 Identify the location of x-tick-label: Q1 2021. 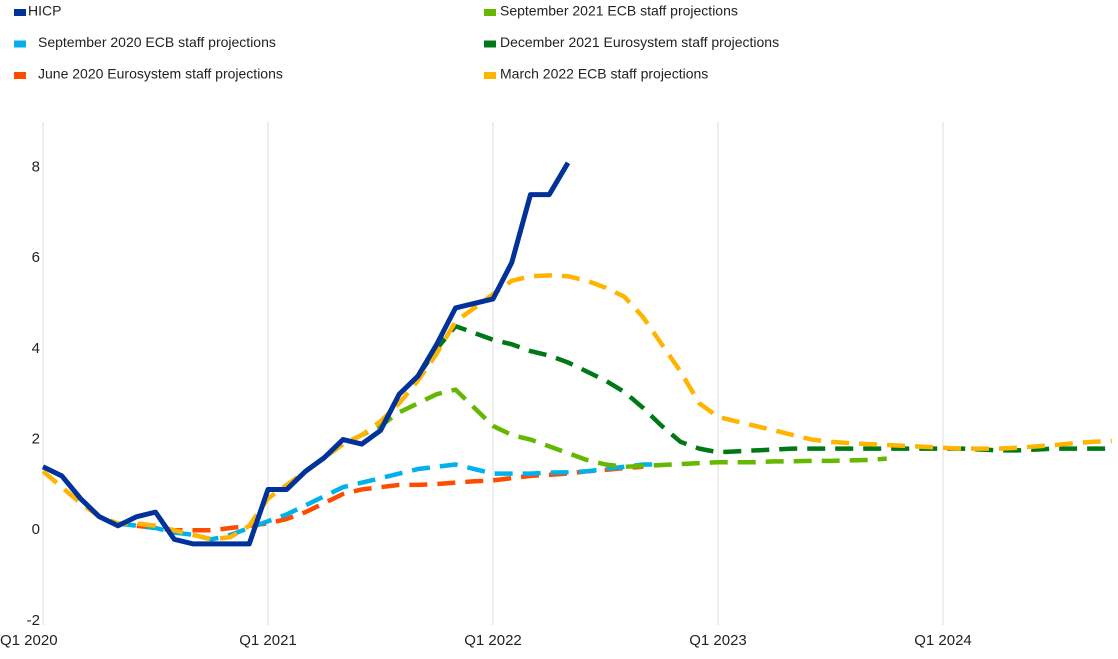
(268, 640).